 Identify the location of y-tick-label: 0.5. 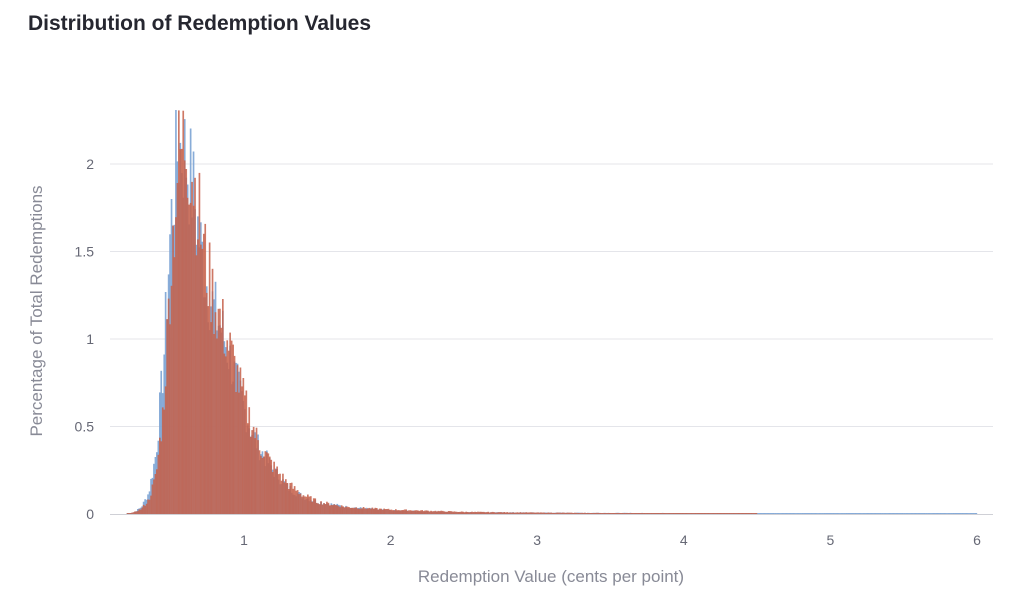
(85, 427).